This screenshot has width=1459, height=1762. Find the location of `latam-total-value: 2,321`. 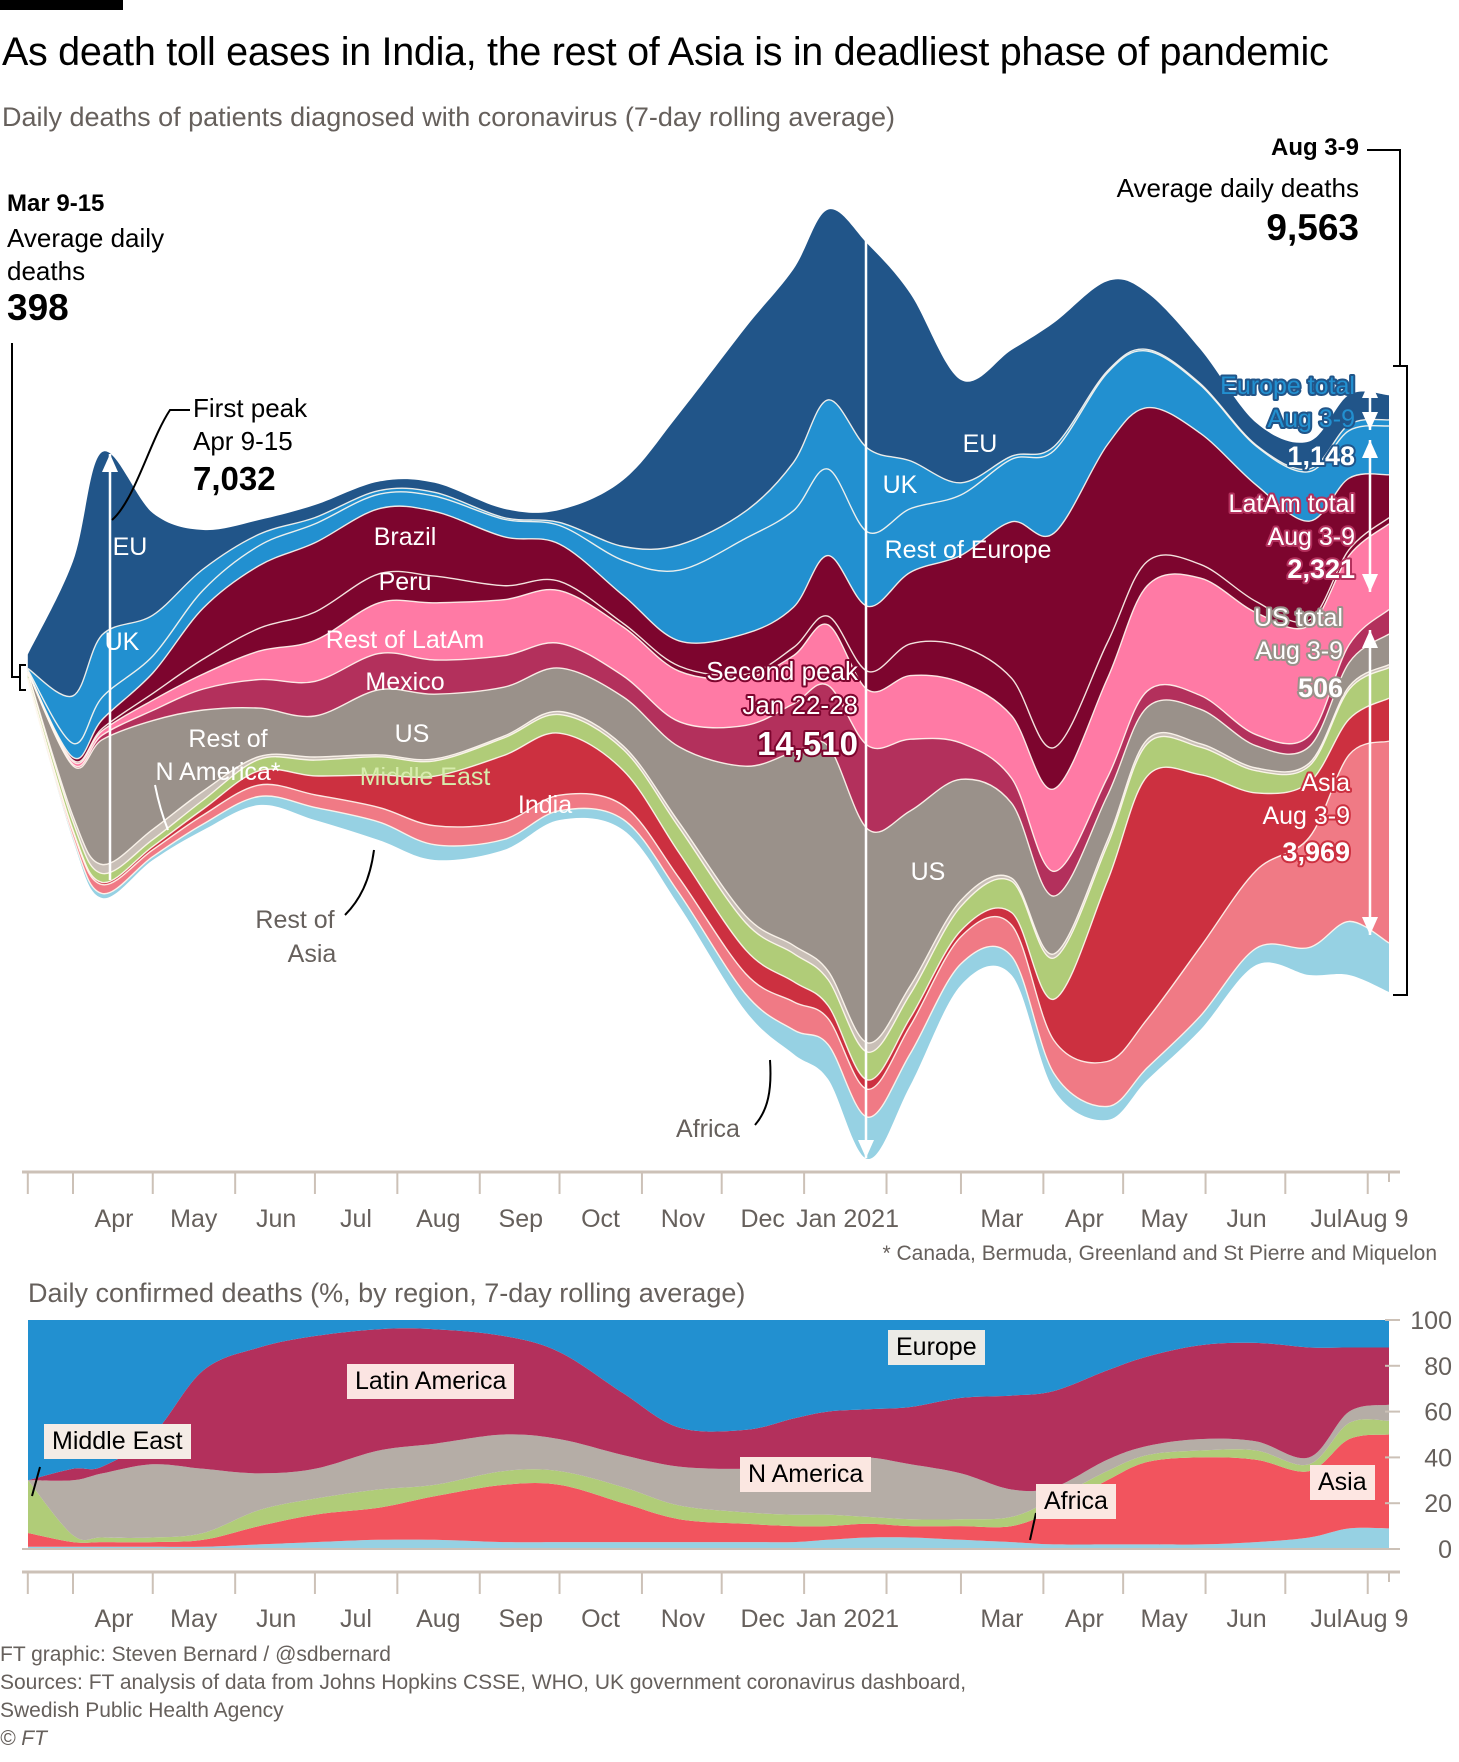

latam-total-value: 2,321 is located at coordinates (1321, 569).